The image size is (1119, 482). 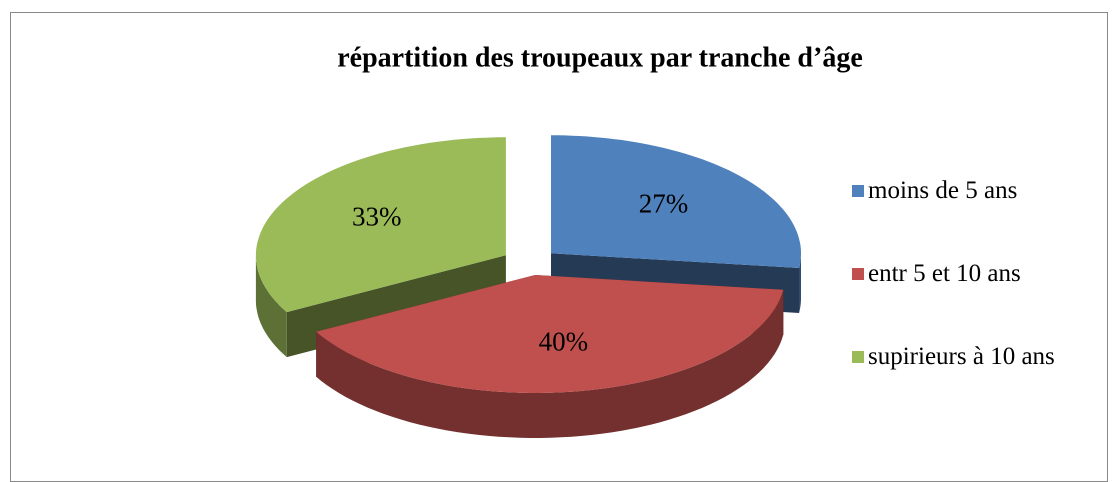 I want to click on legend-label: supirieurs à 10 ans, so click(x=961, y=356).